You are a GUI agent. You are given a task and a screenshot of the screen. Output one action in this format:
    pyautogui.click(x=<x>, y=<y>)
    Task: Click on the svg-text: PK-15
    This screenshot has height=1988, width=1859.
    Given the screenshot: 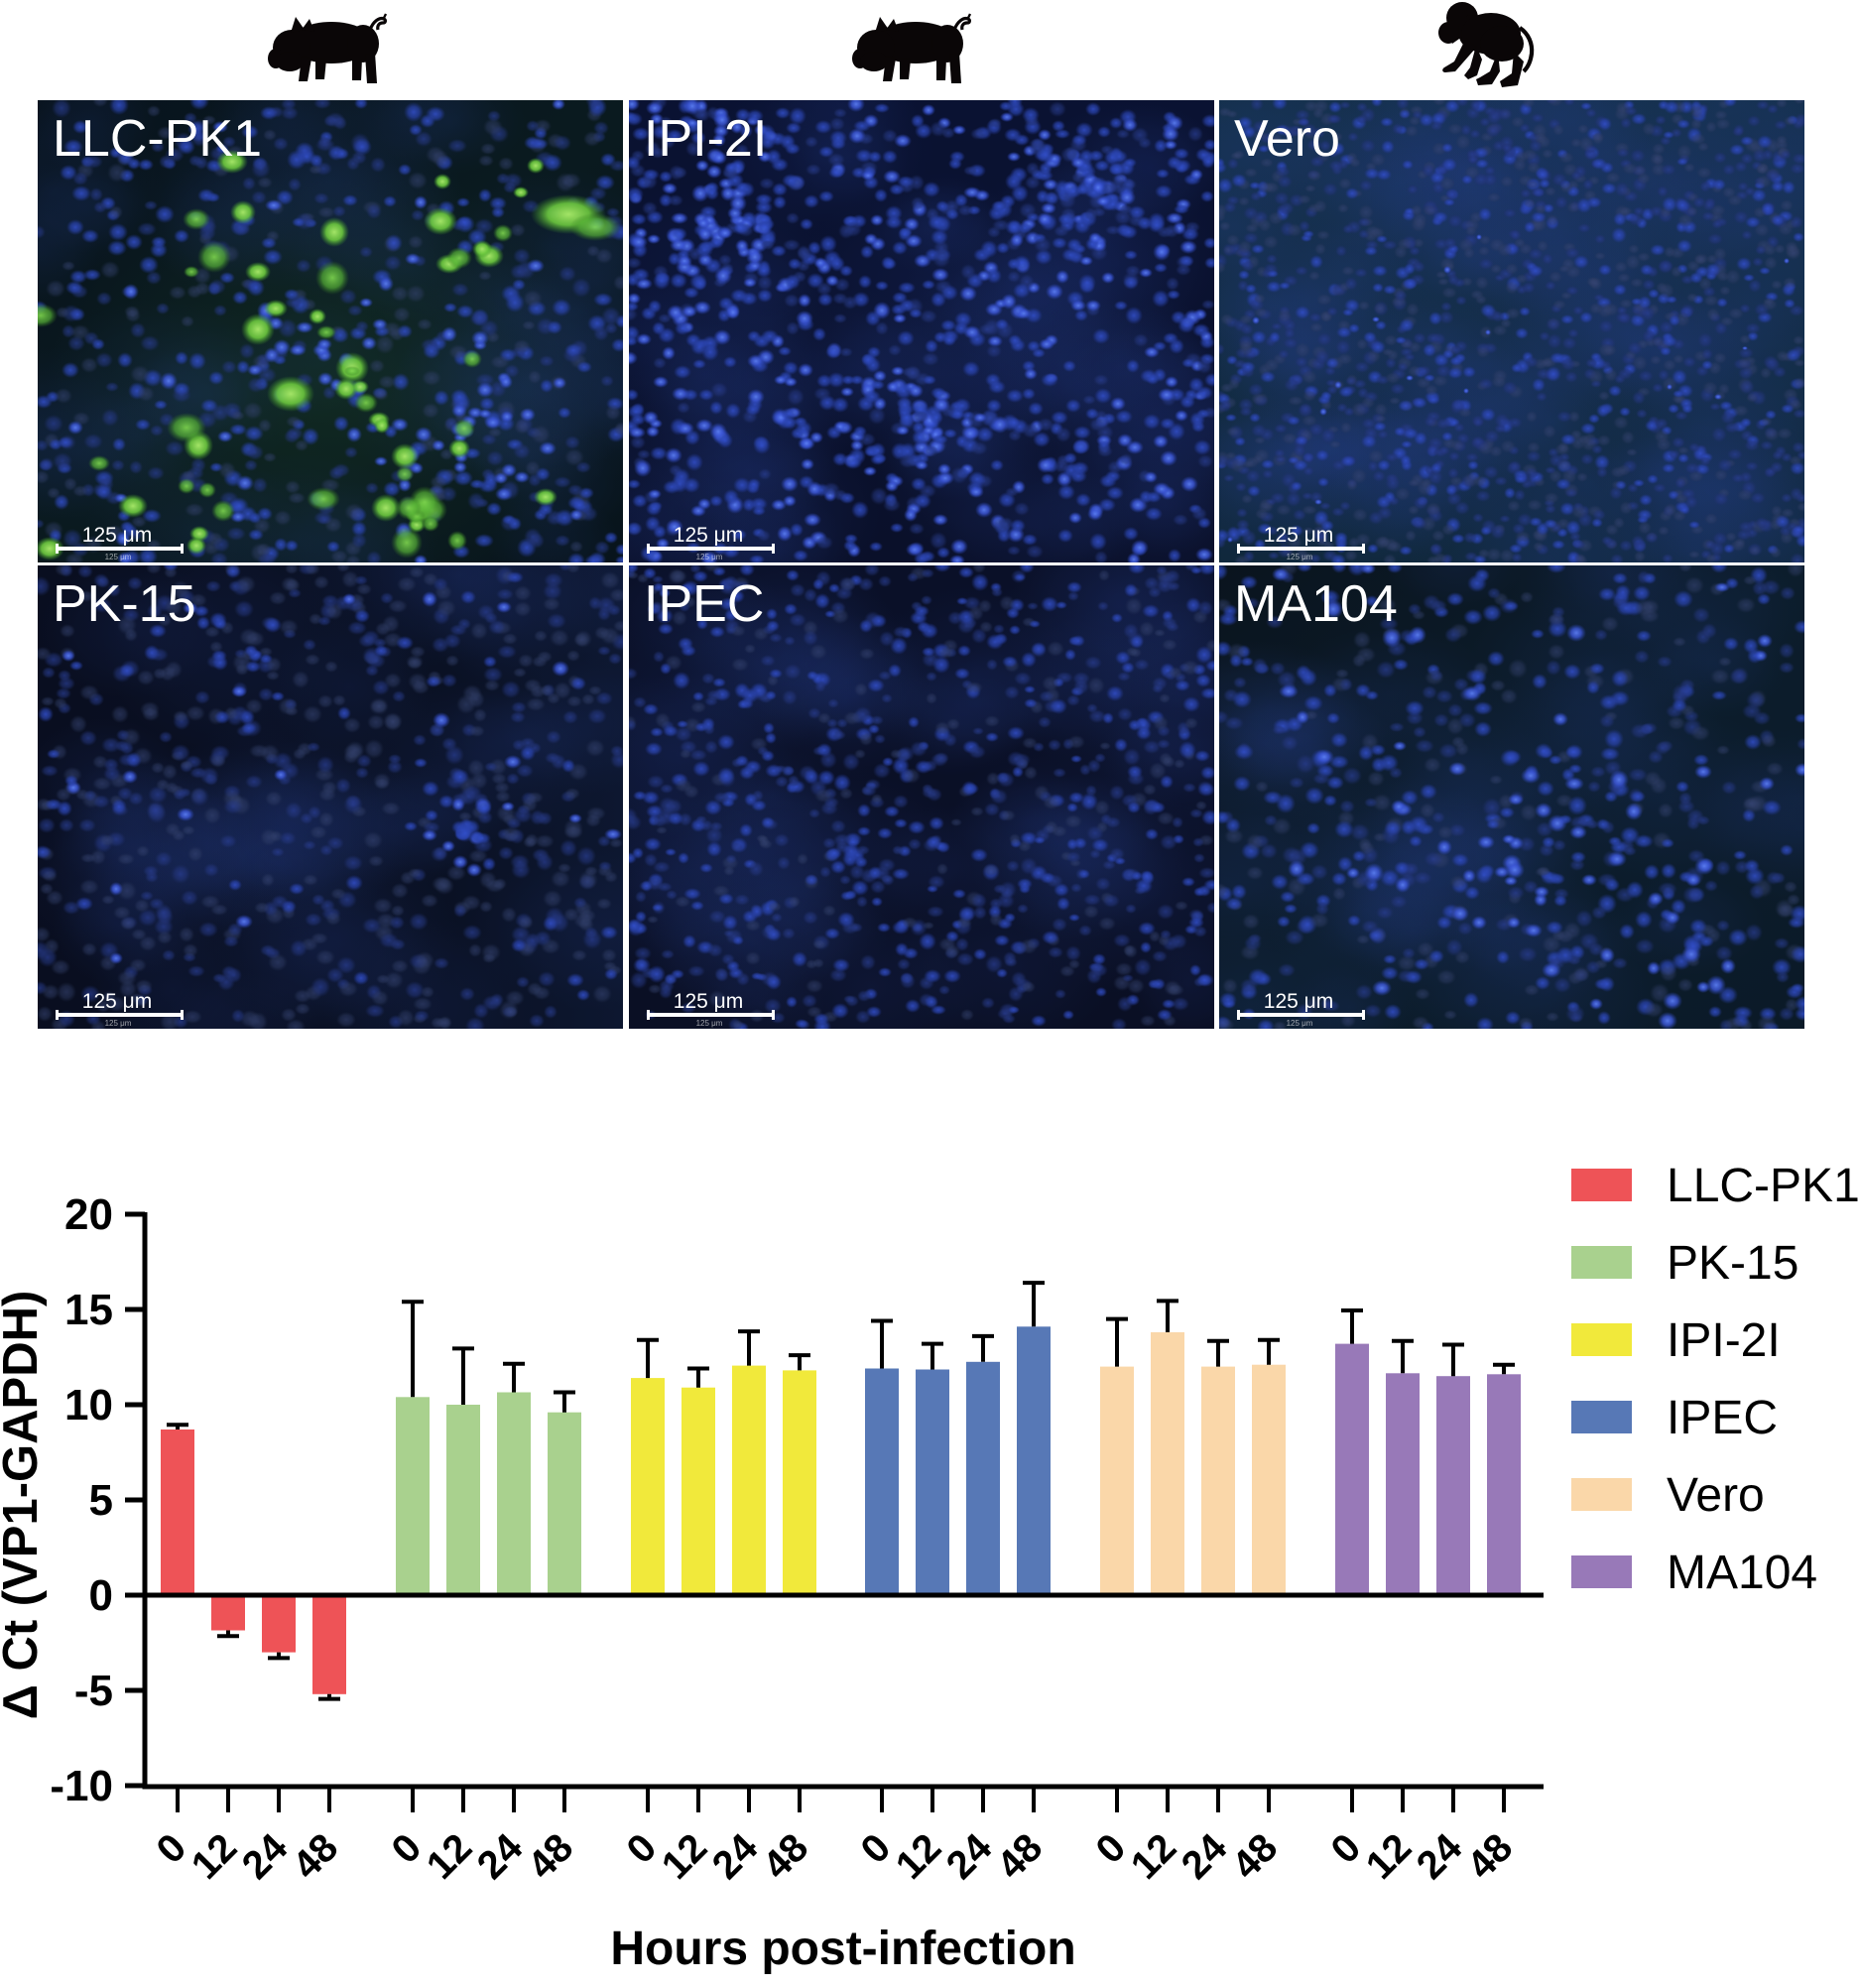 What is the action you would take?
    pyautogui.click(x=124, y=604)
    